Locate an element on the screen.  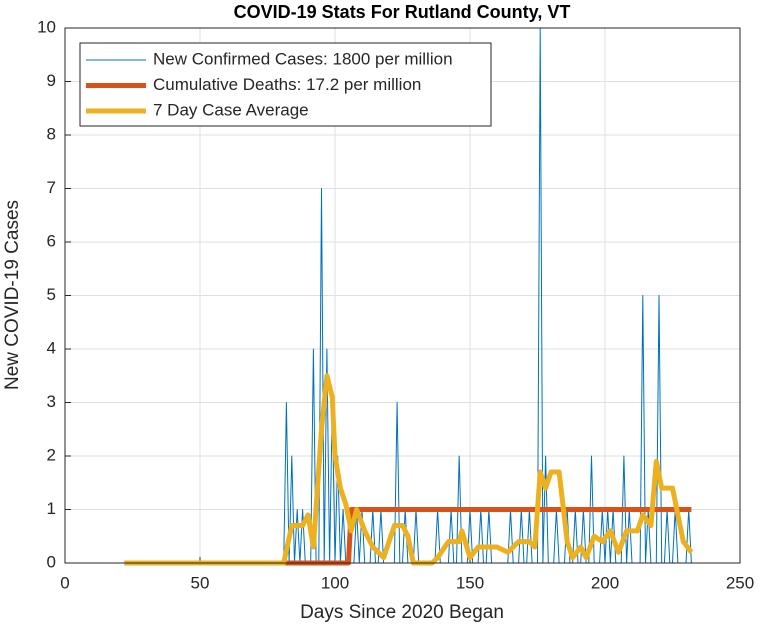
y-tick-label: 10 is located at coordinates (46, 26).